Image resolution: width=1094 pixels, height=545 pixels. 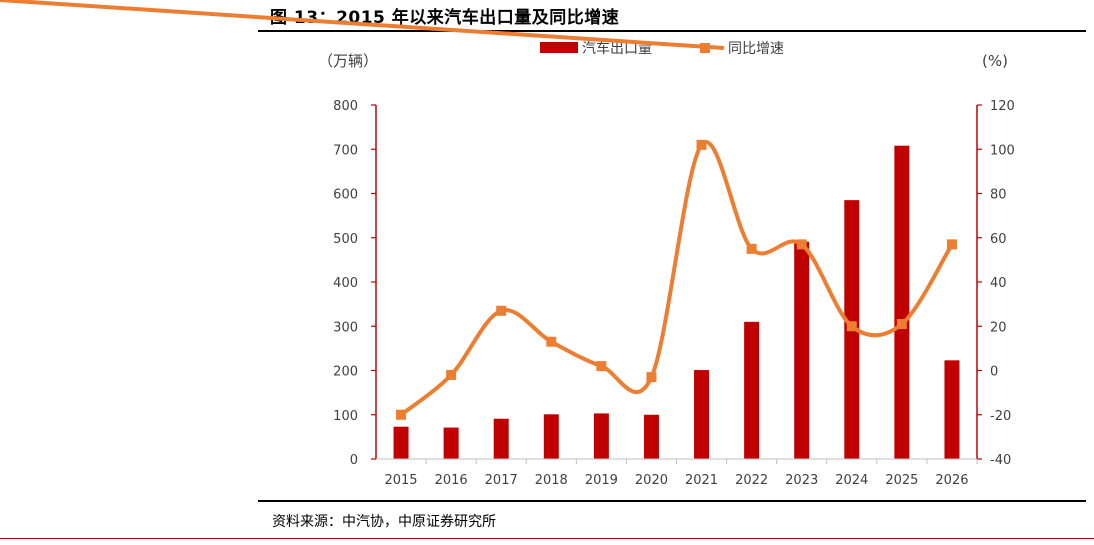 I want to click on left-tick-label: 500, so click(x=345, y=239).